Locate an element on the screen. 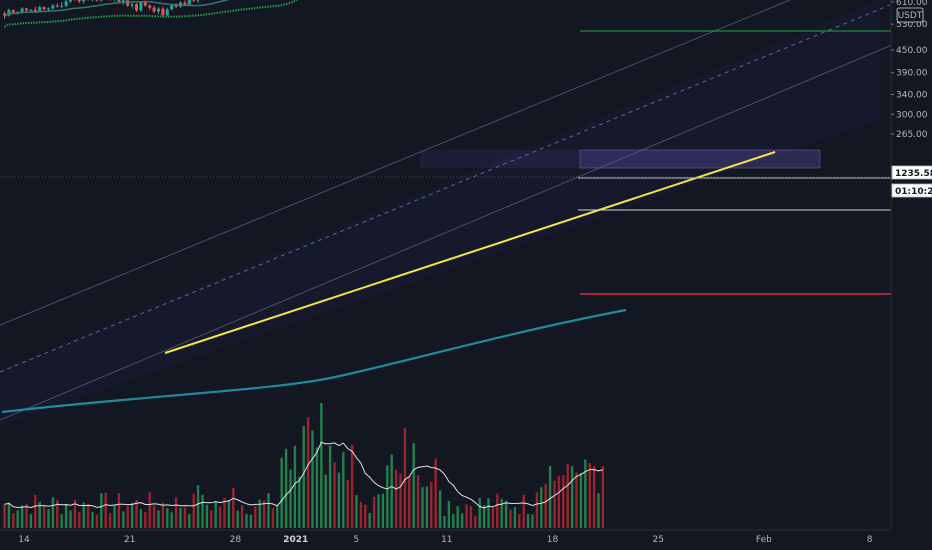  time-tick-label: Feb is located at coordinates (764, 540).